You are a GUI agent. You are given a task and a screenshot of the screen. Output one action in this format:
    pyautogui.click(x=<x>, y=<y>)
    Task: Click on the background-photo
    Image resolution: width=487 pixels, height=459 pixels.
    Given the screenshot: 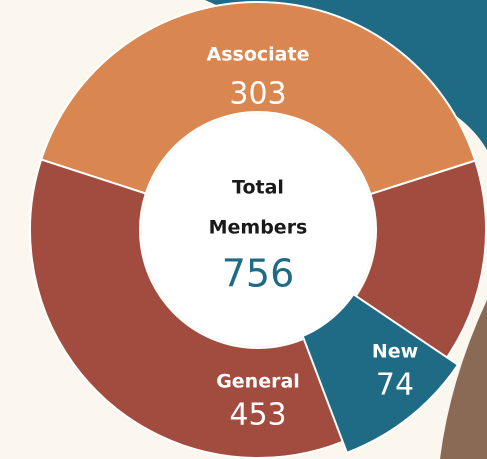 What is the action you would take?
    pyautogui.click(x=463, y=379)
    